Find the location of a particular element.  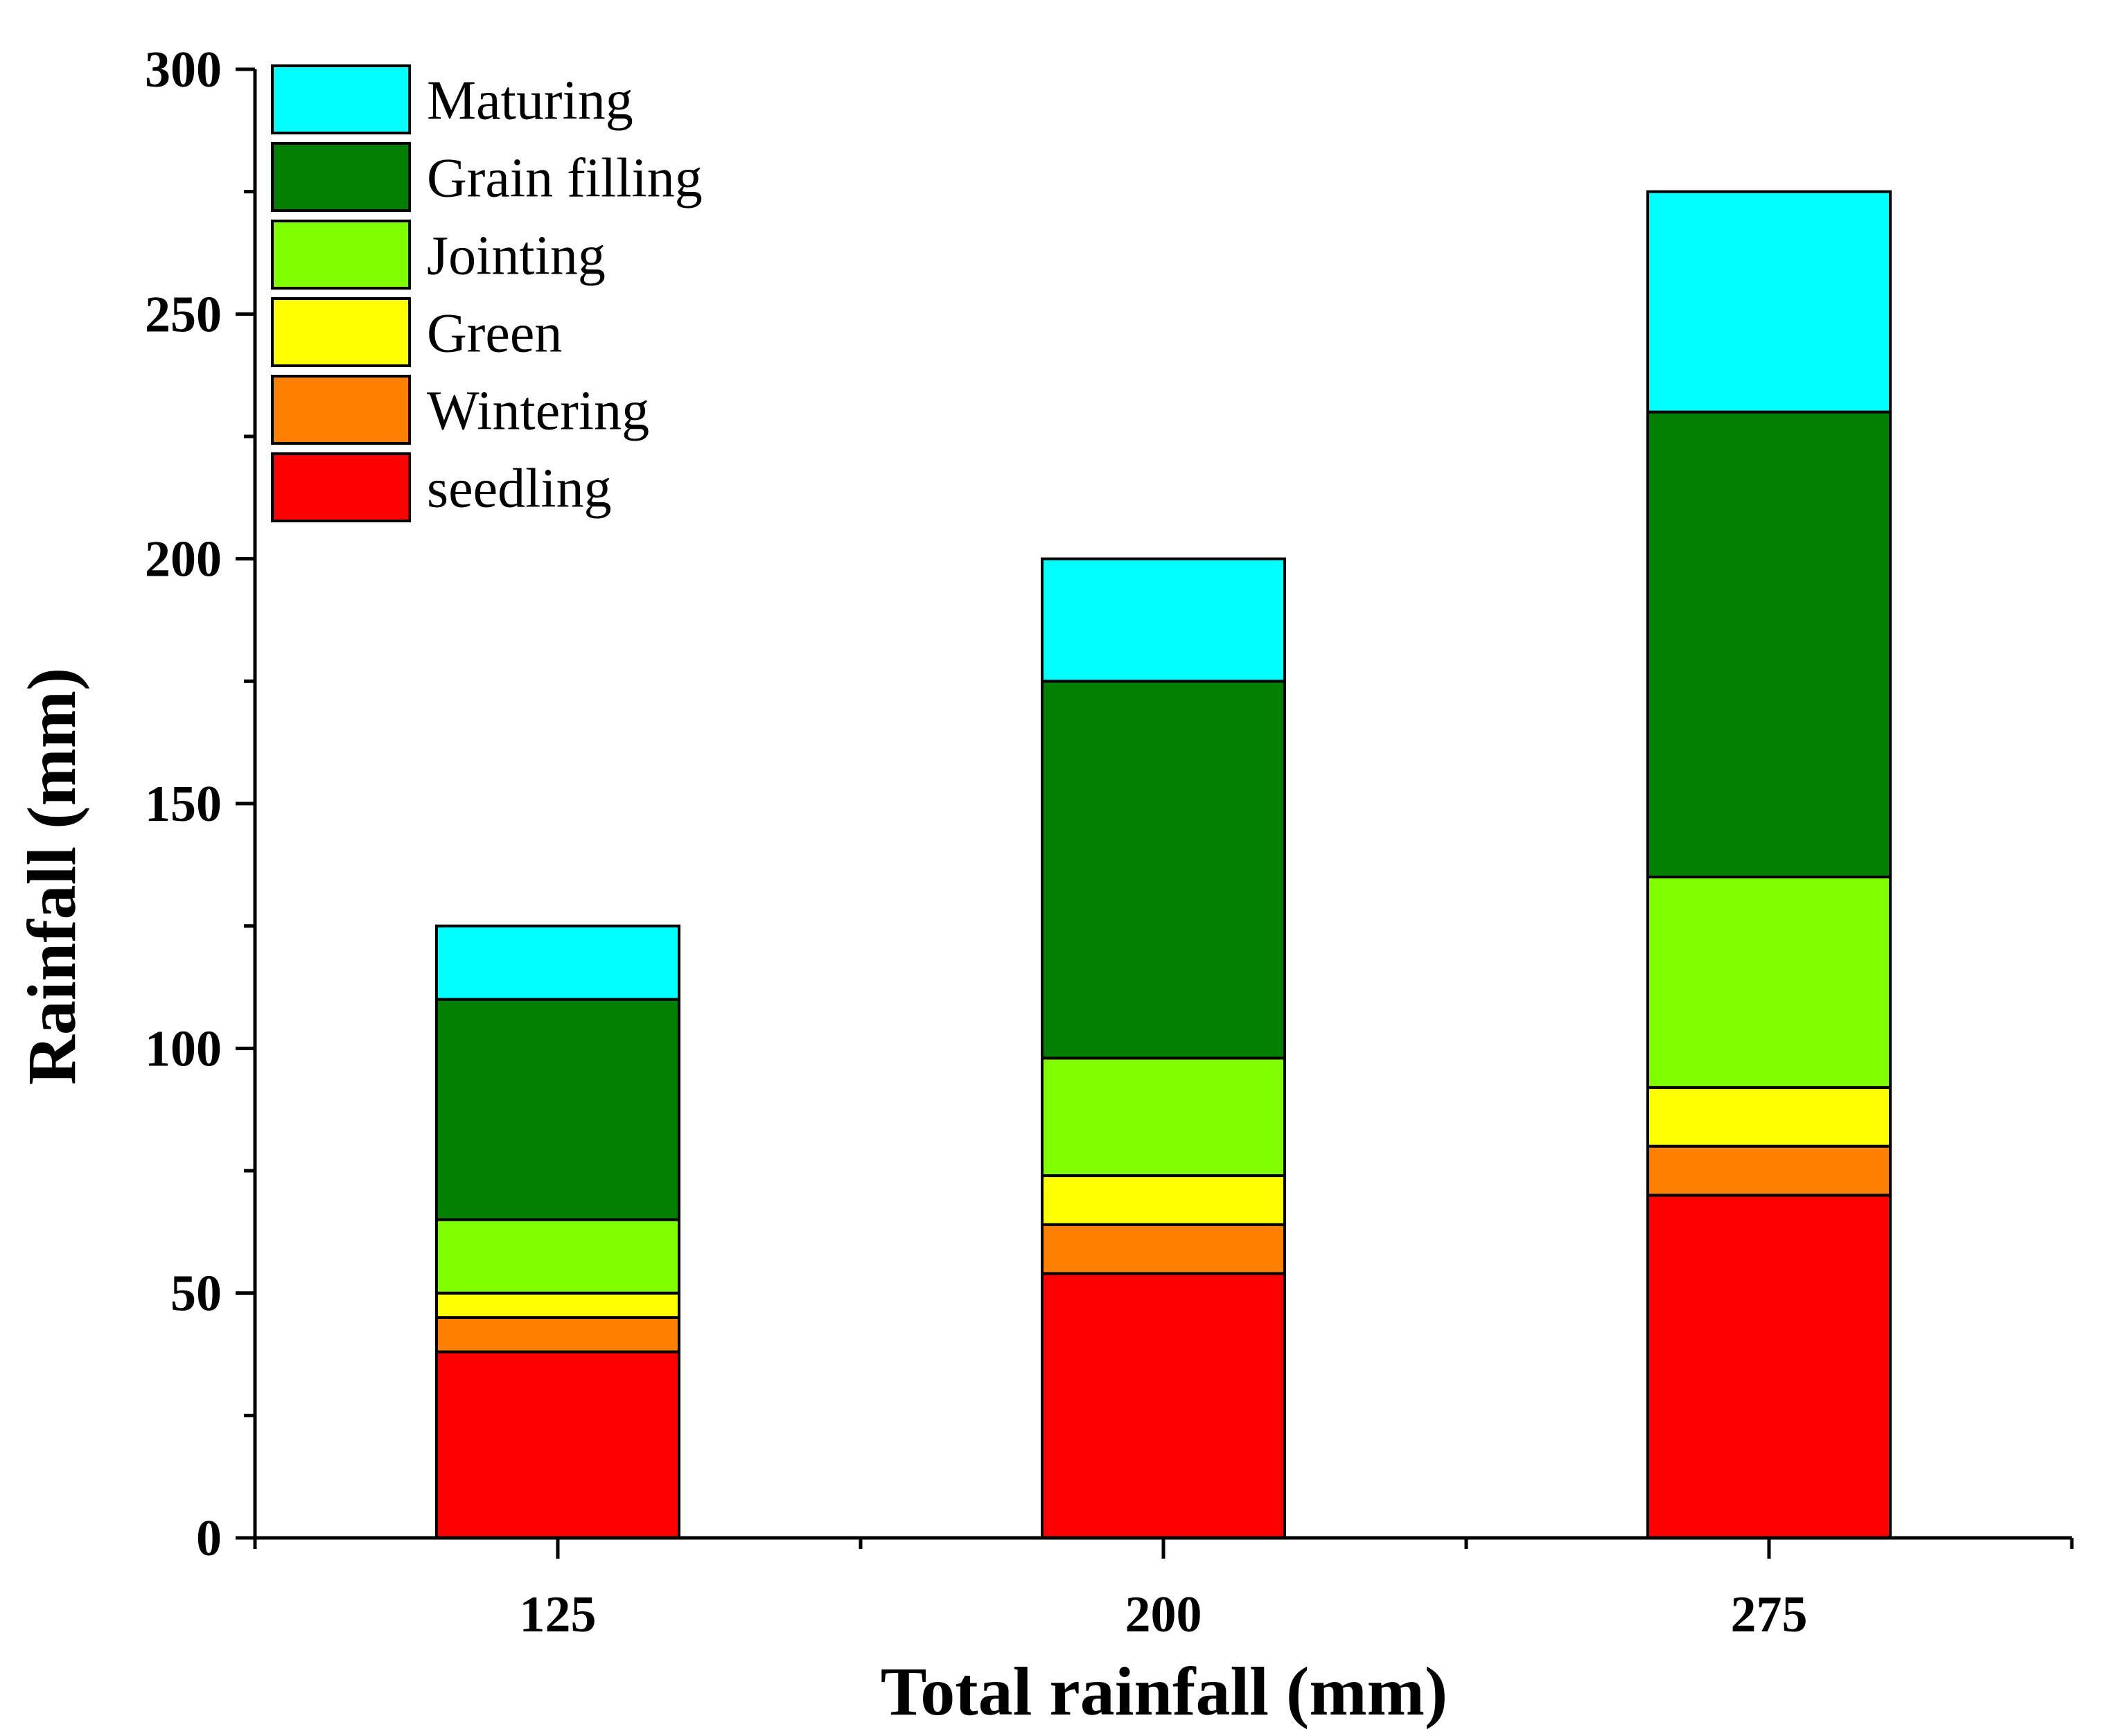

legend-label: Grain filling is located at coordinates (565, 179).